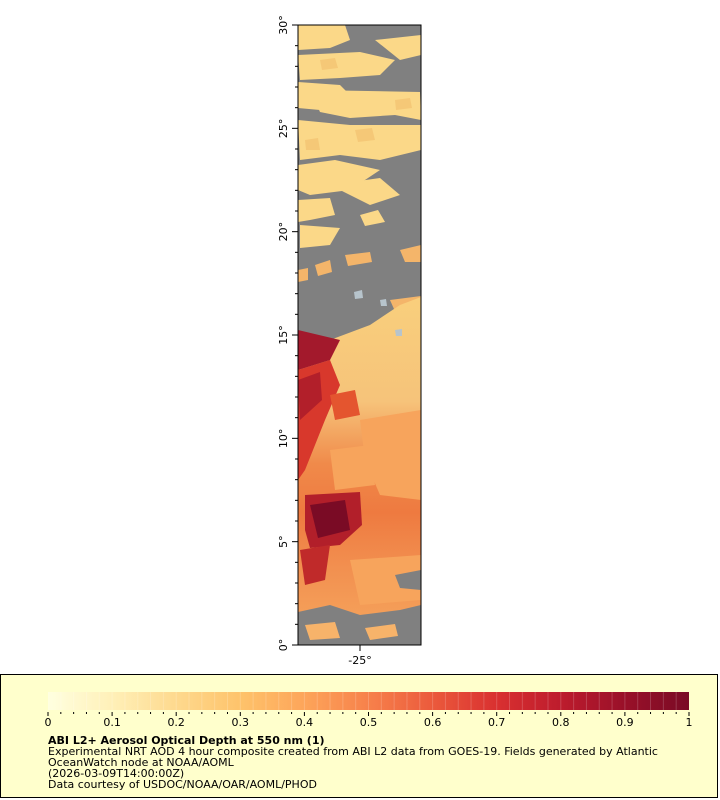  I want to click on lat-tick-label: 25°, so click(283, 129).